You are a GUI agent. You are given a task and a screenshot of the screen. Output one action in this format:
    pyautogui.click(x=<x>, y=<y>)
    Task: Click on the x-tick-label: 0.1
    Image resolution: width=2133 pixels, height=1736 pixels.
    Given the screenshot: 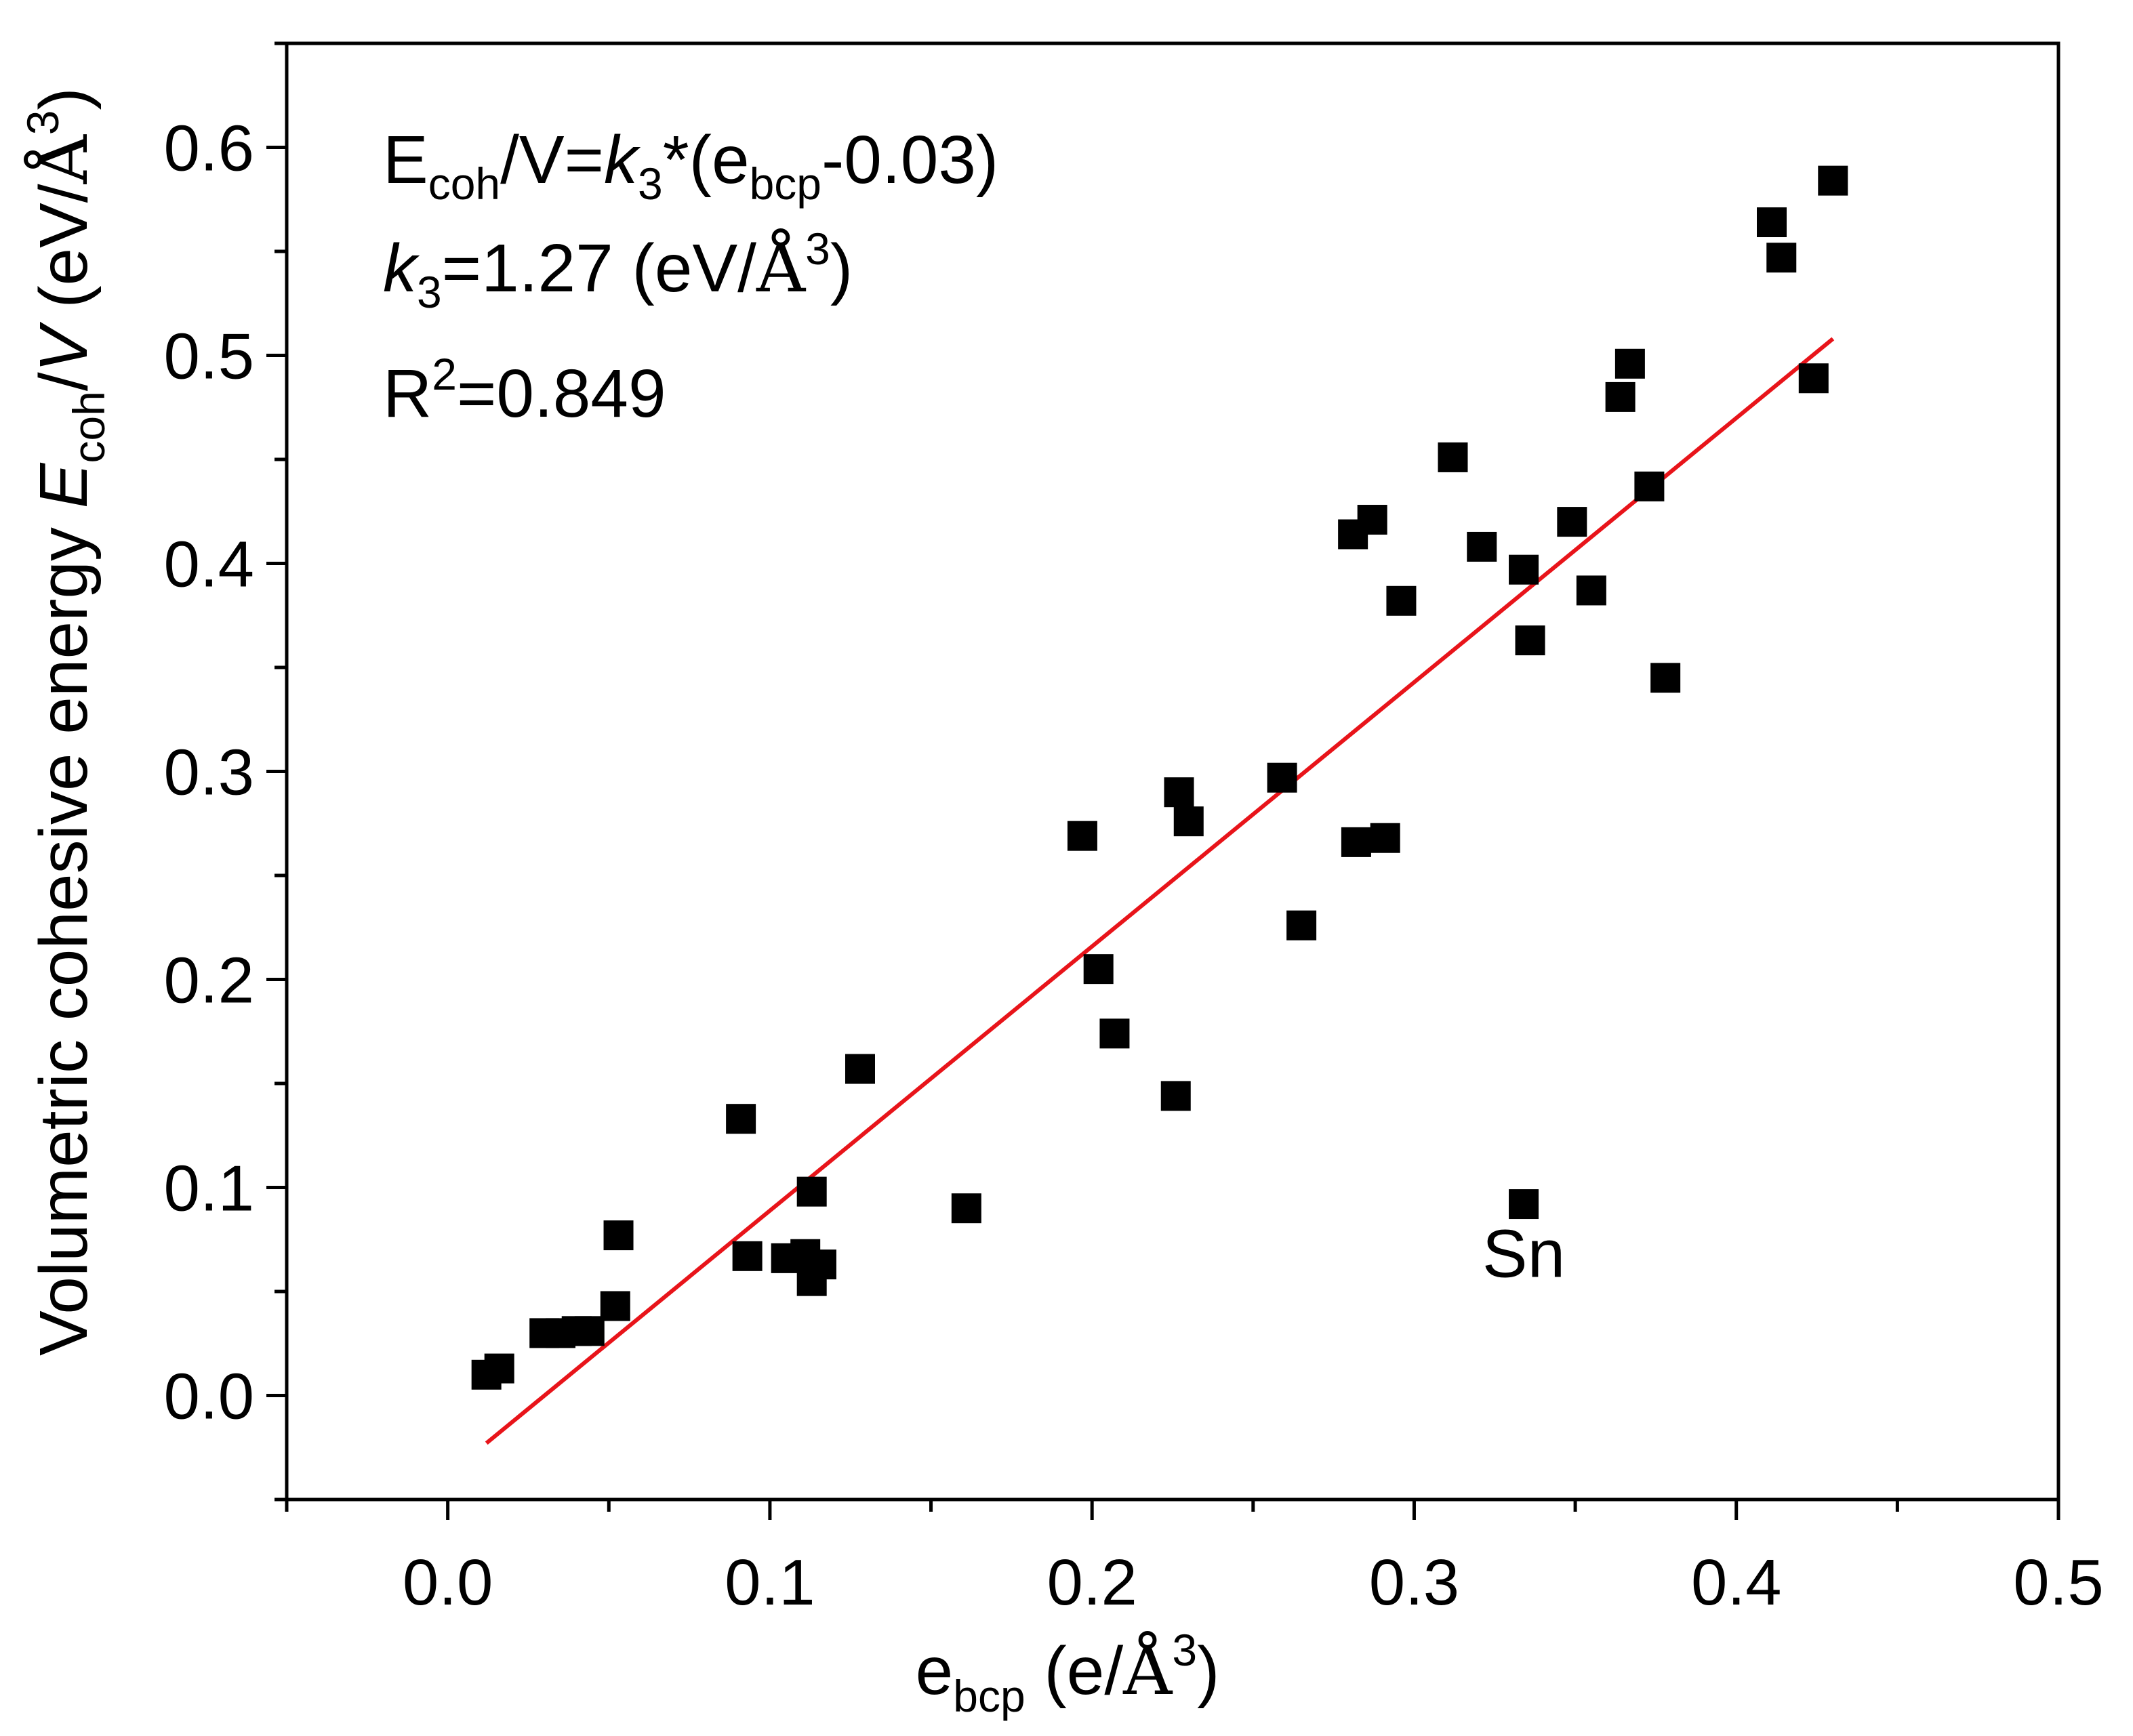 What is the action you would take?
    pyautogui.click(x=770, y=1582)
    